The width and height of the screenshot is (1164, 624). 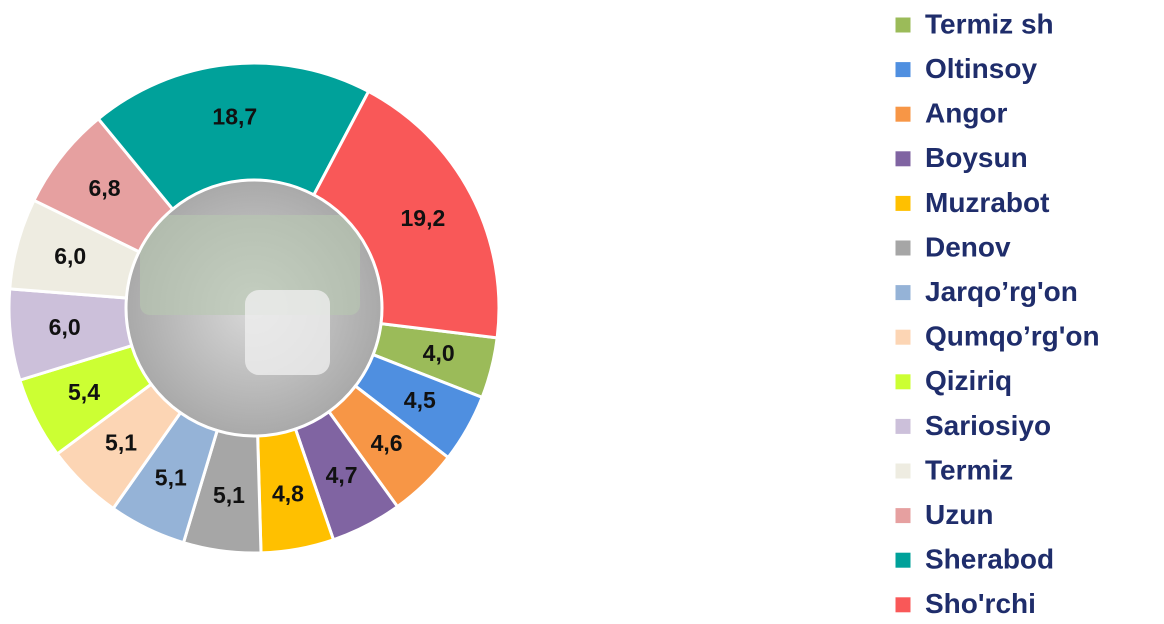 What do you see at coordinates (987, 202) in the screenshot?
I see `legend-label: Muzrabot` at bounding box center [987, 202].